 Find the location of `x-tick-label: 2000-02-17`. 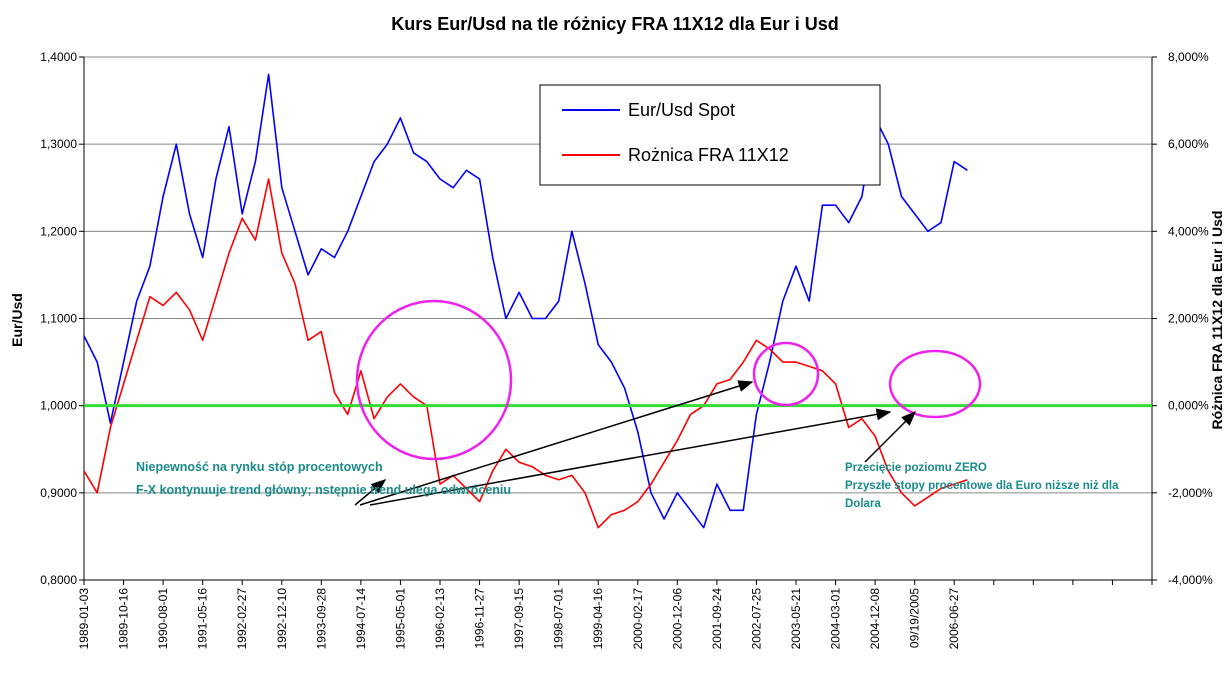

x-tick-label: 2000-02-17 is located at coordinates (638, 619).